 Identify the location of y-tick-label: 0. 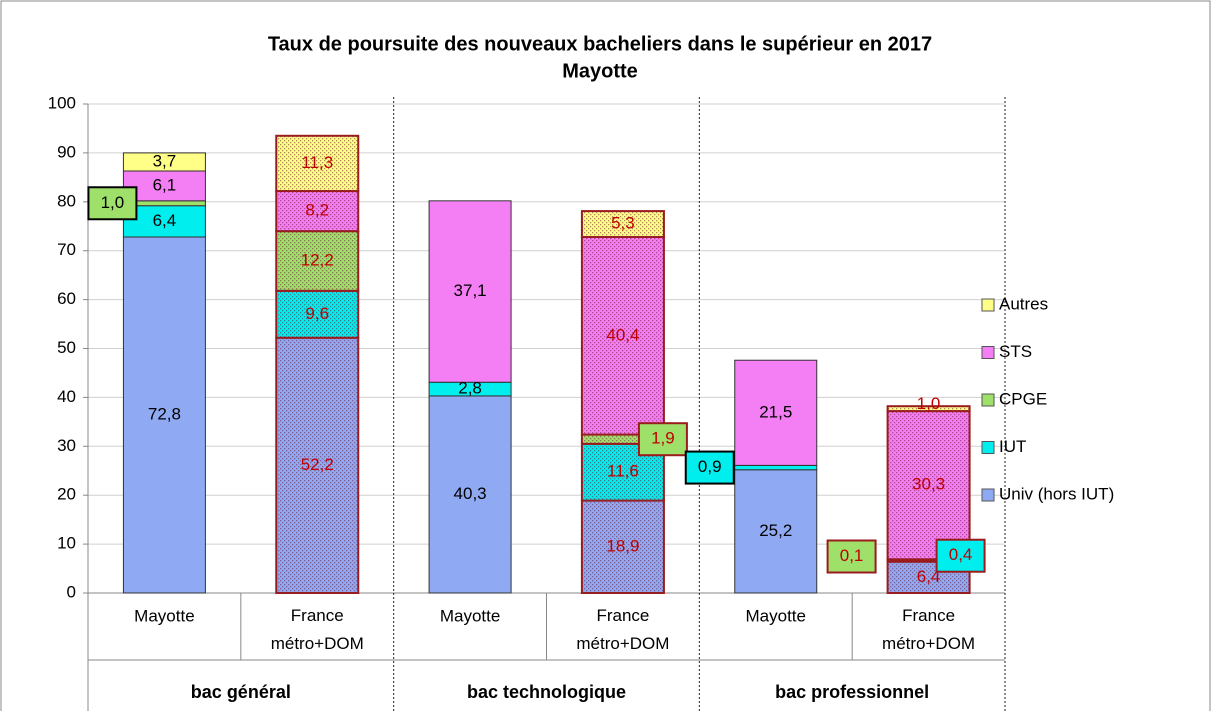
(71, 591).